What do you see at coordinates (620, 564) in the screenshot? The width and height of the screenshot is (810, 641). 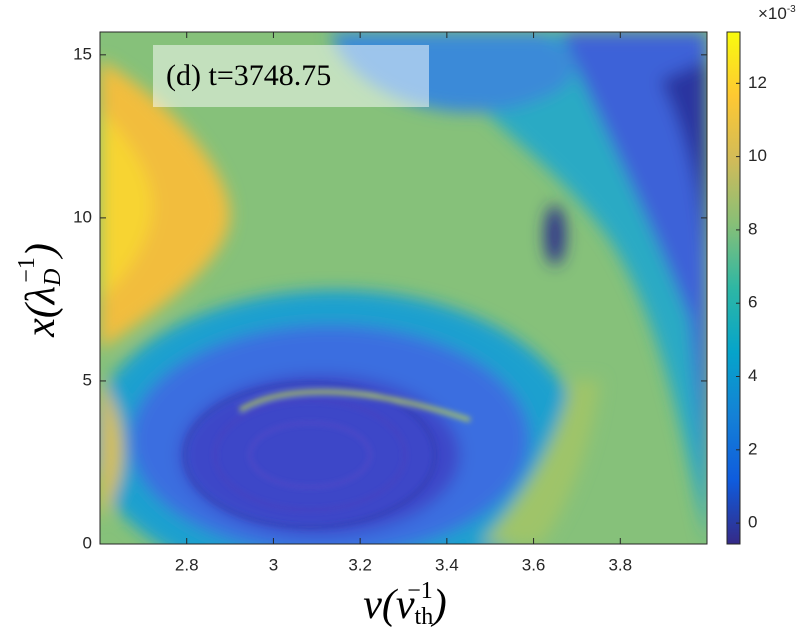 I see `x-tick-label: 3.8` at bounding box center [620, 564].